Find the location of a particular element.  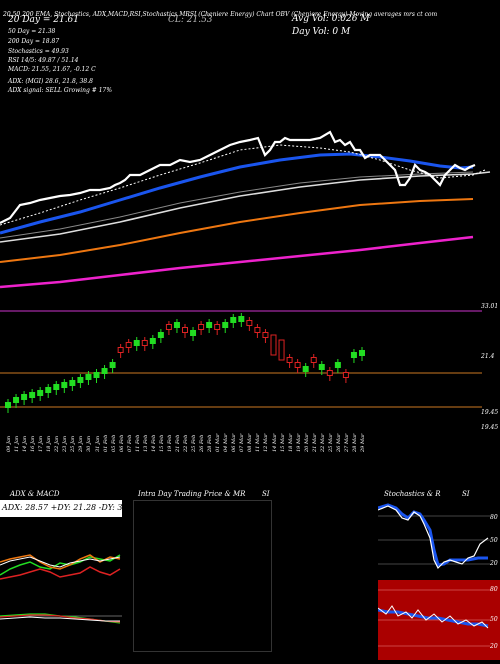

day-vol-label: Day Vol: 0 M is located at coordinates (321, 32).